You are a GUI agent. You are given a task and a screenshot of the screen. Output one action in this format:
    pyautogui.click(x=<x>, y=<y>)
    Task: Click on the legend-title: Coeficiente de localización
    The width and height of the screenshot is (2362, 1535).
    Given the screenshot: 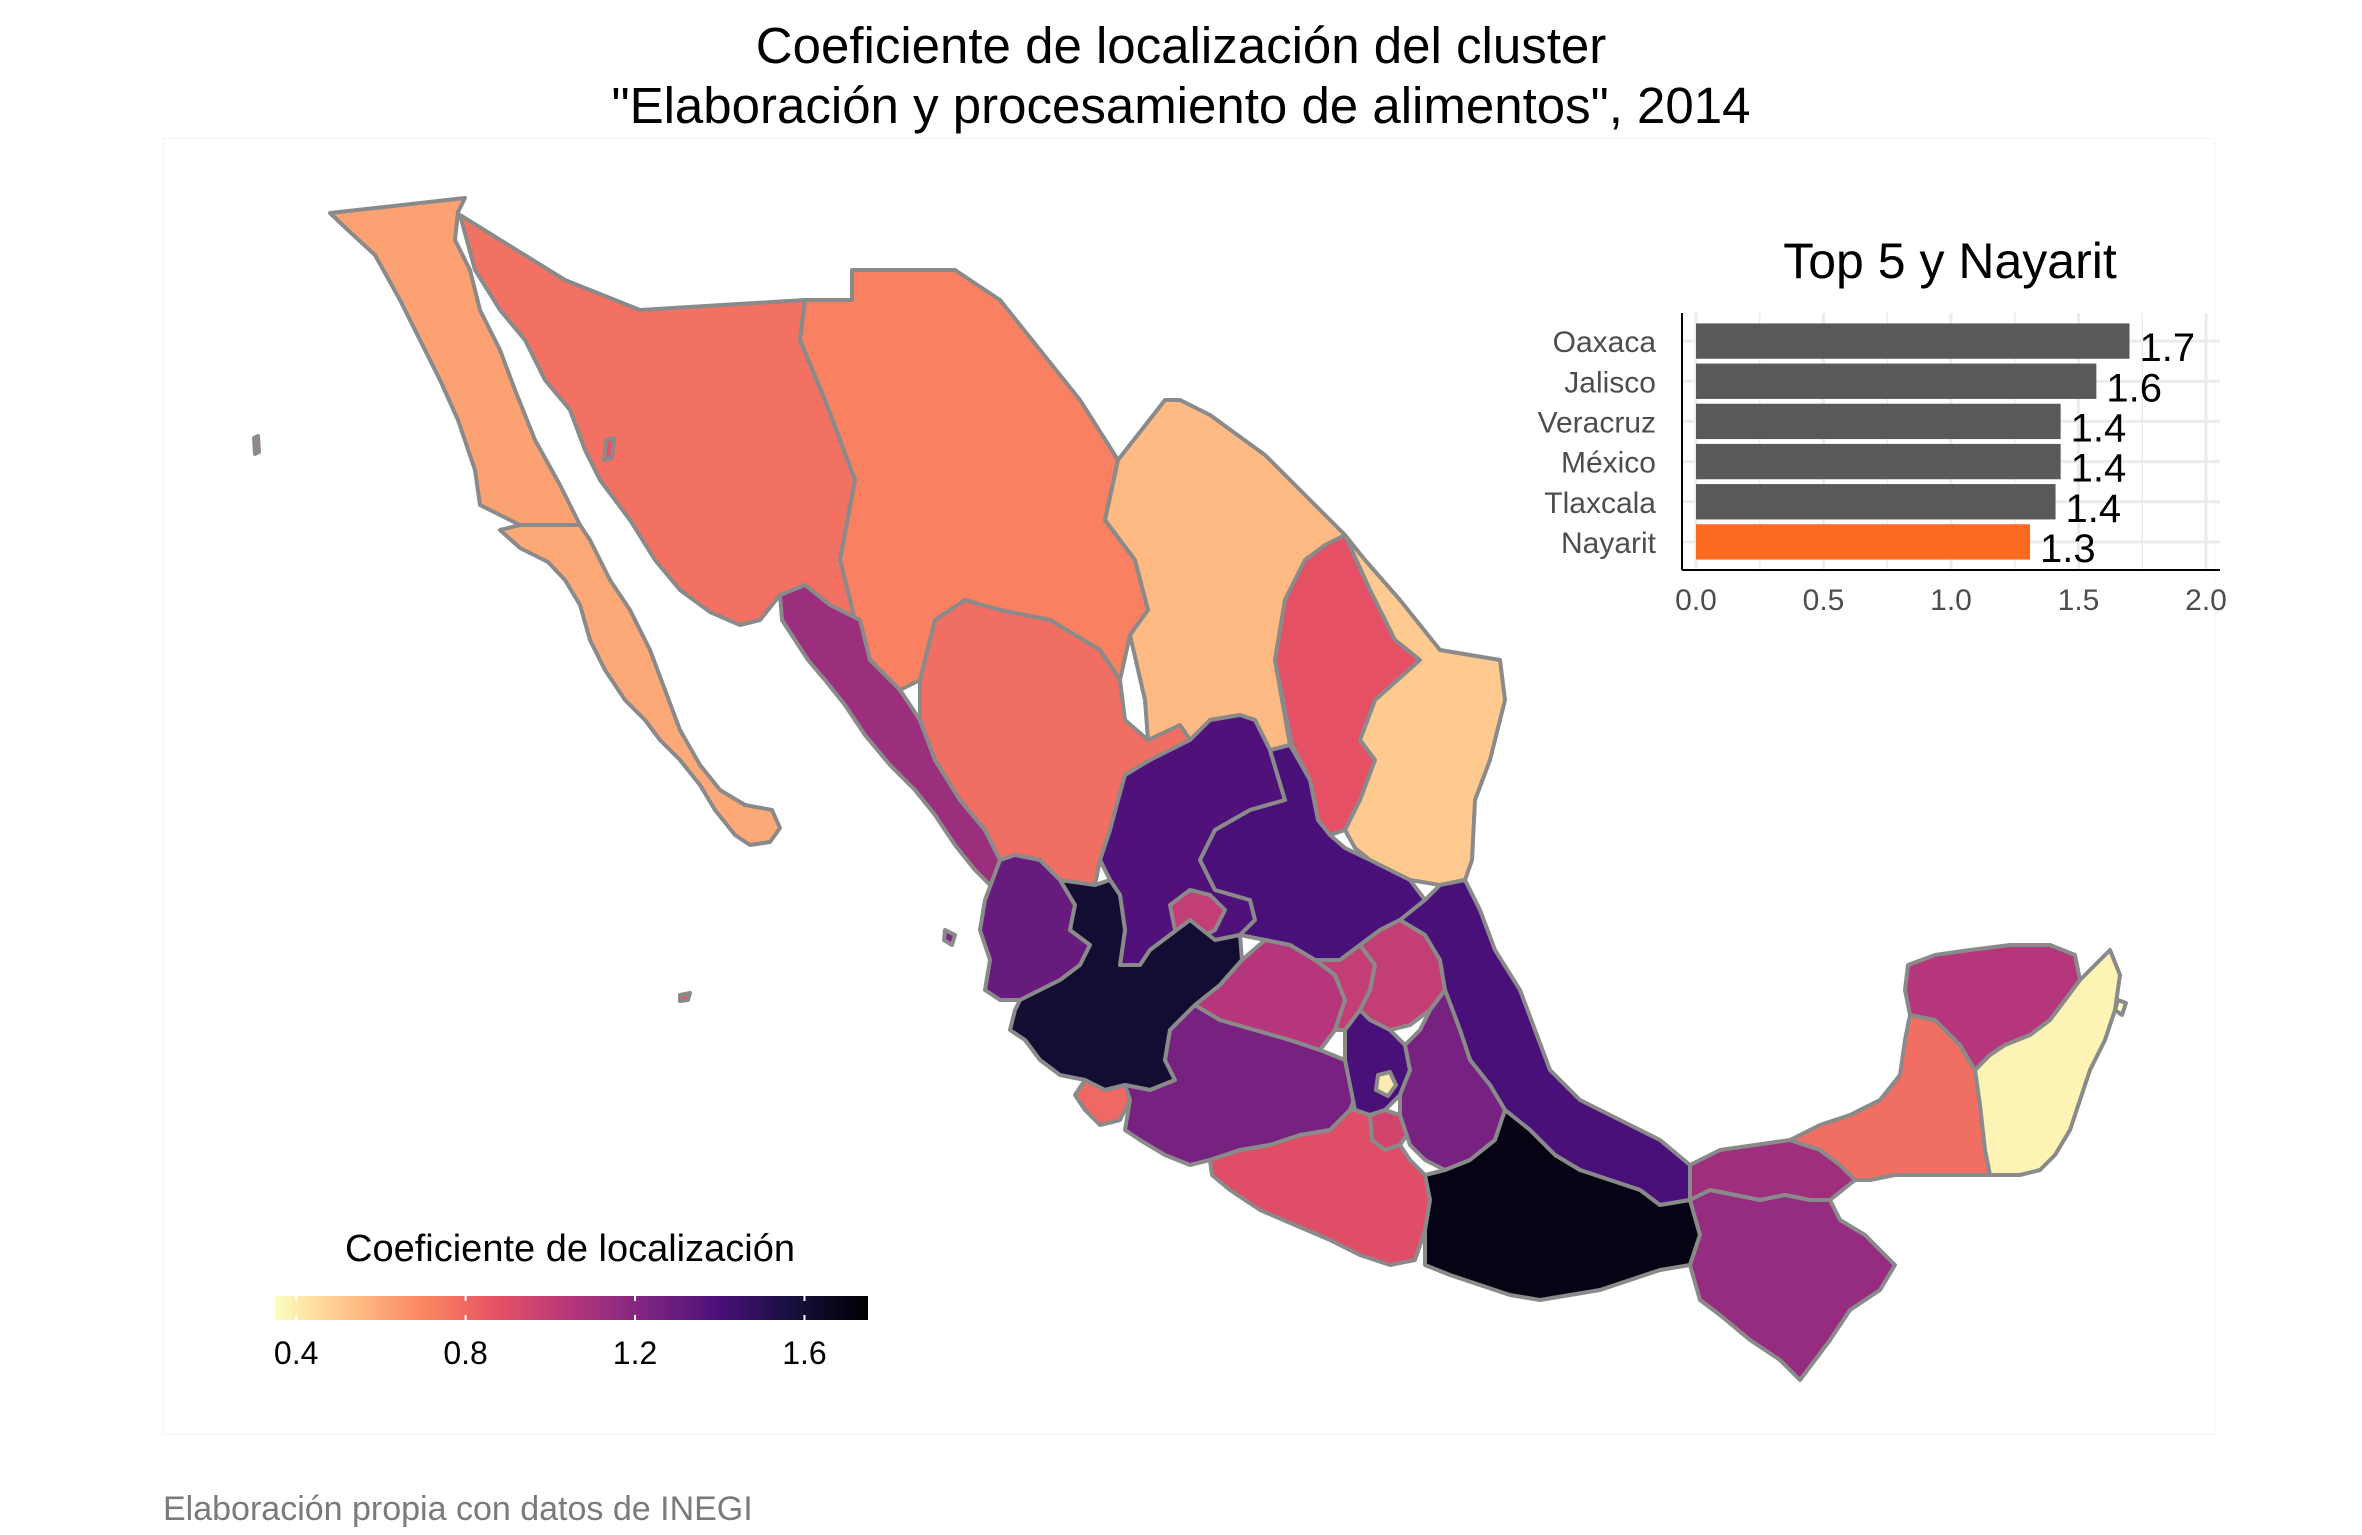 What is the action you would take?
    pyautogui.click(x=570, y=1249)
    